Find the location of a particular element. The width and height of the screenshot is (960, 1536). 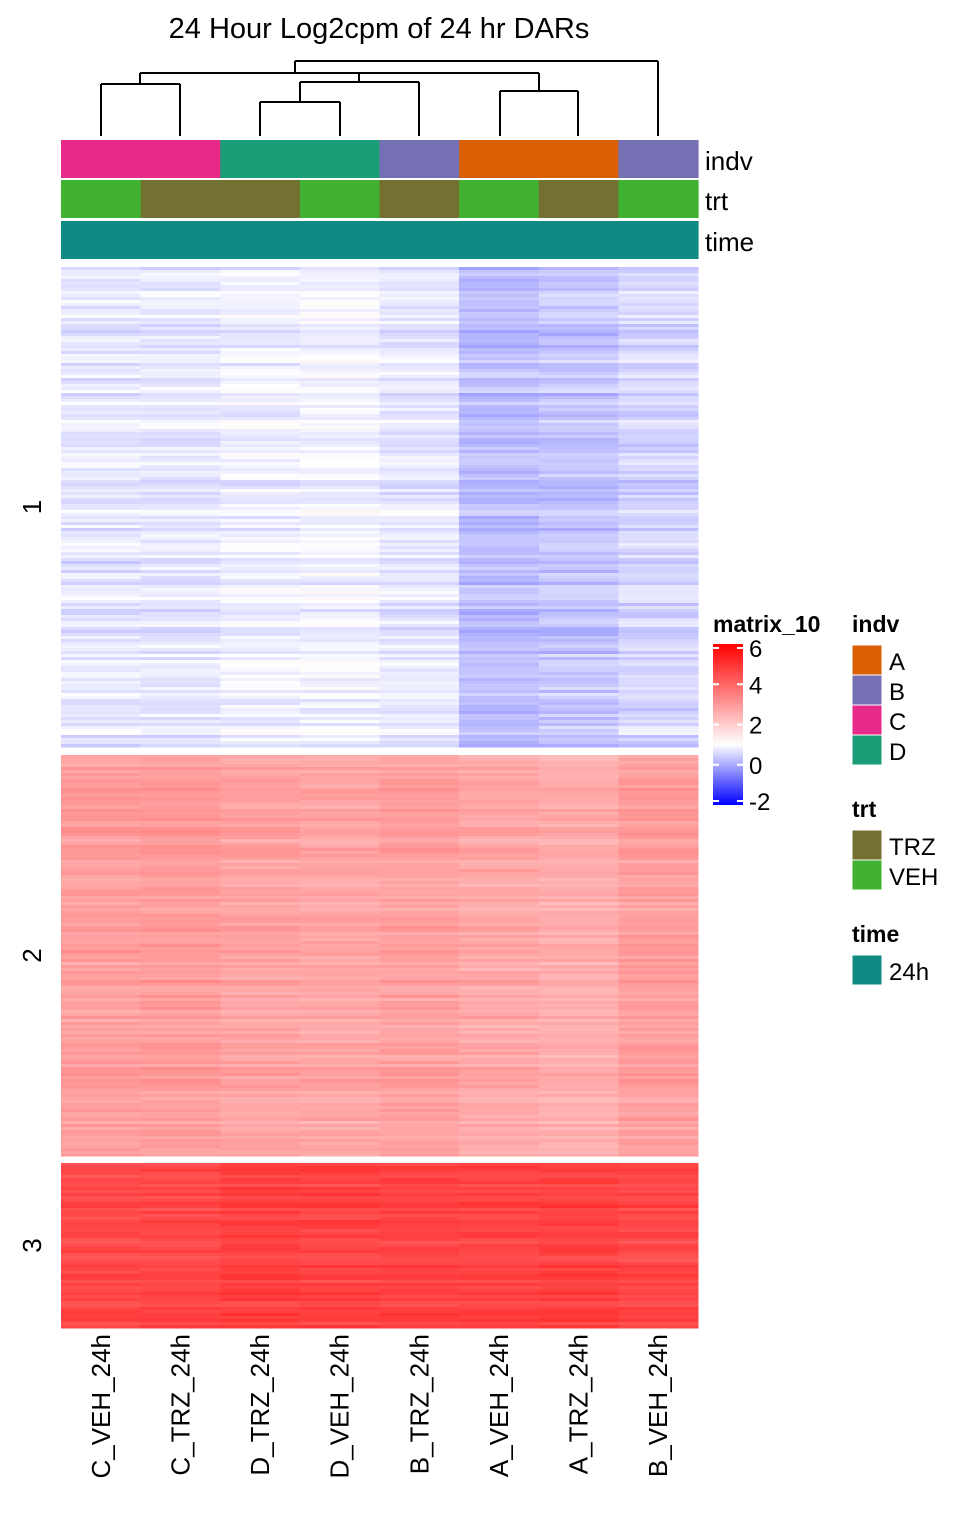

row-cluster-label: 3 is located at coordinates (32, 1245).